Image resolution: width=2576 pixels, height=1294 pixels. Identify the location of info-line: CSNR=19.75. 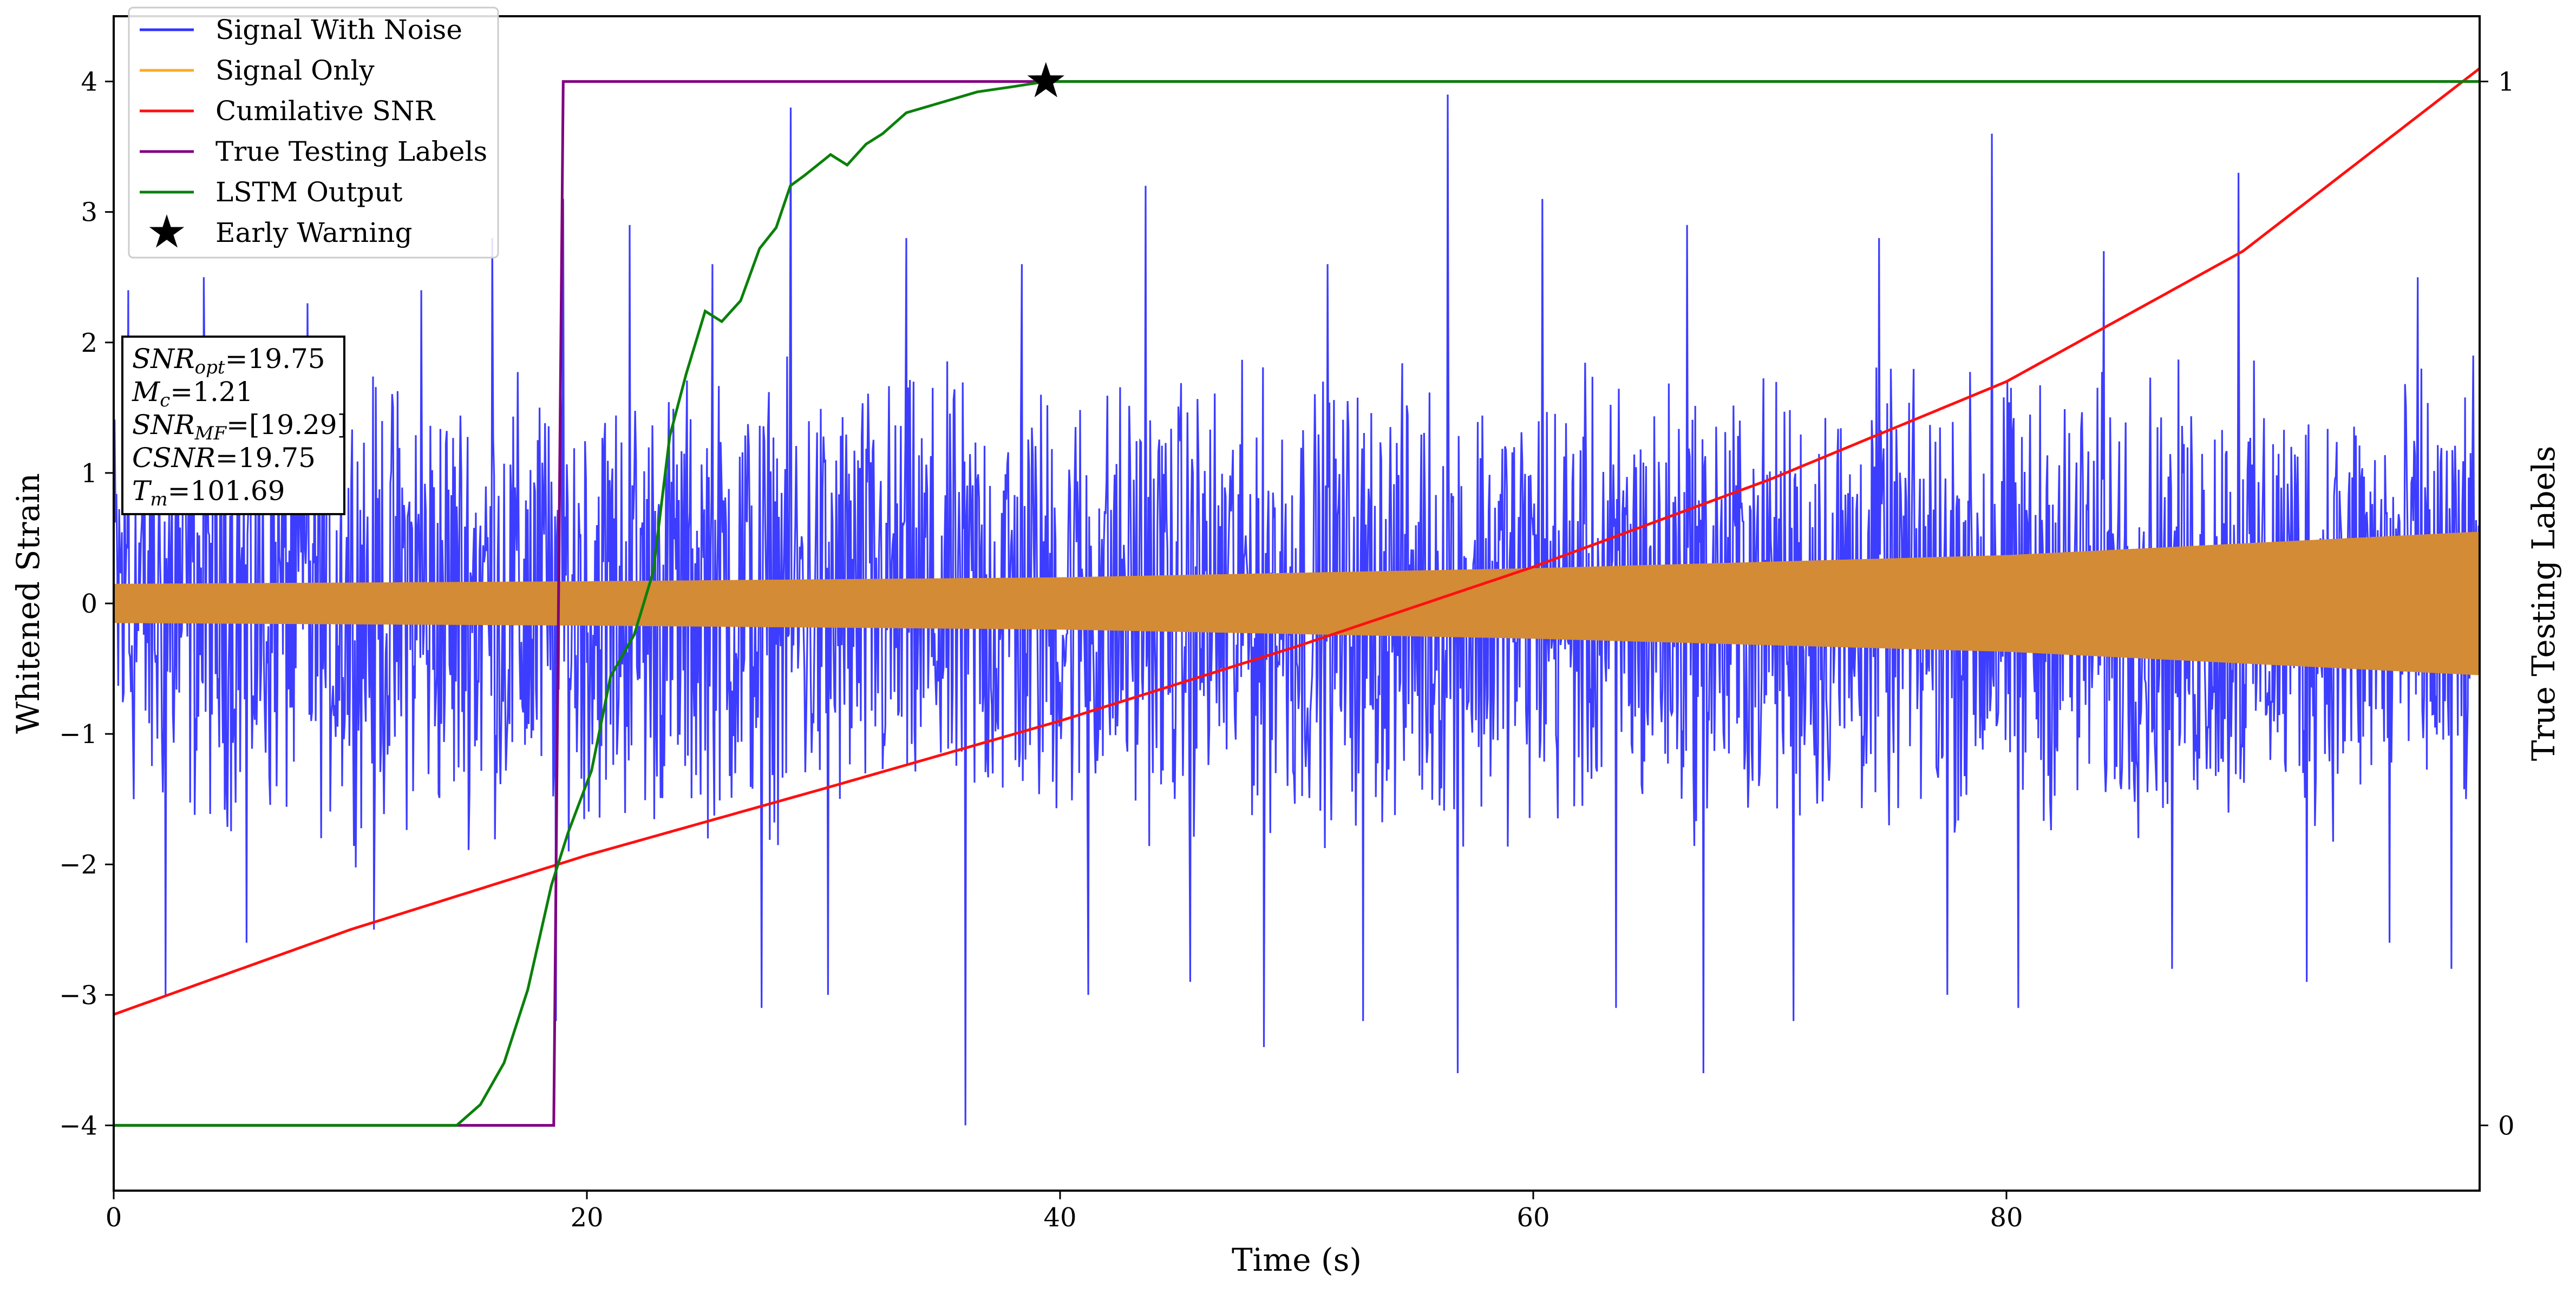
(224, 458).